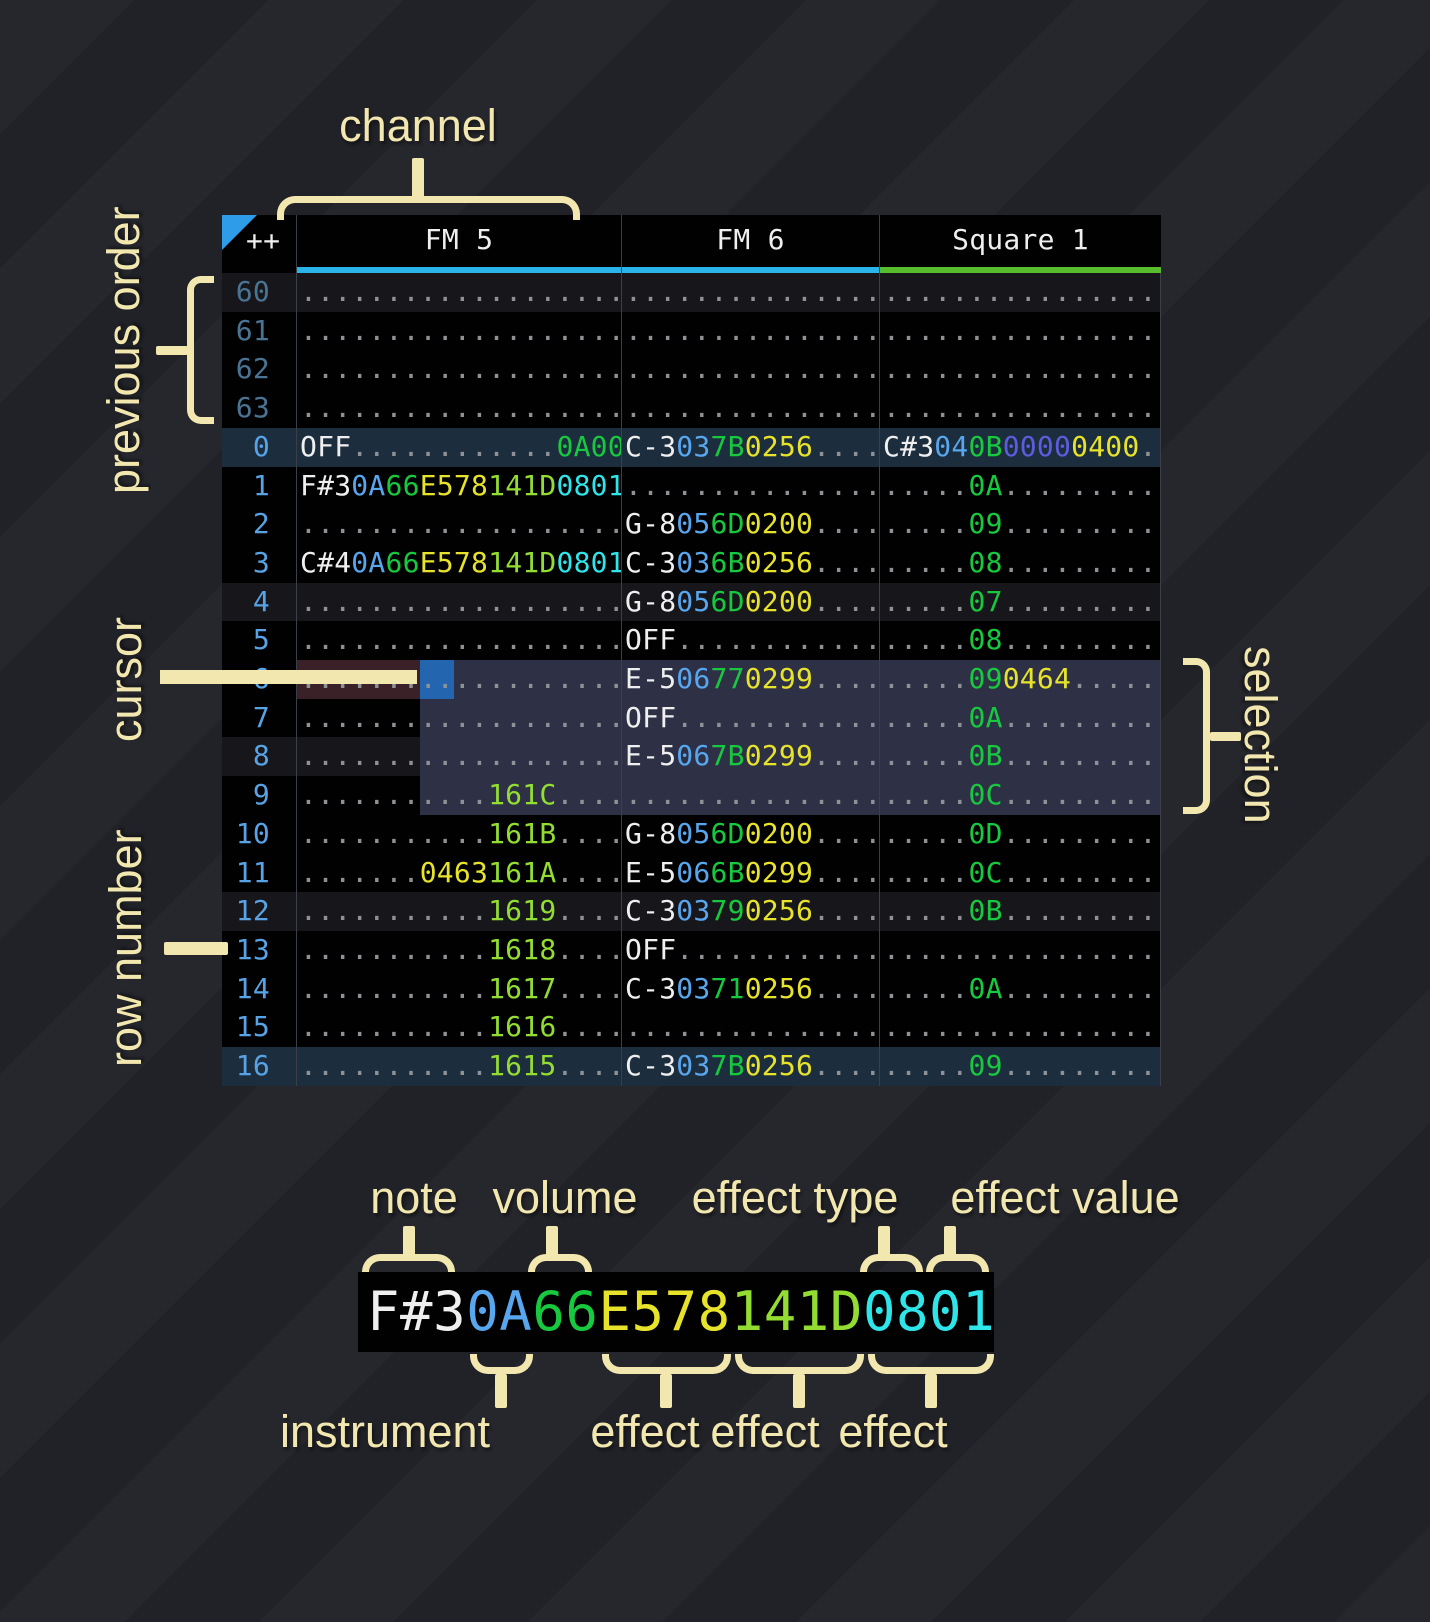 This screenshot has height=1622, width=1430. What do you see at coordinates (259, 447) in the screenshot?
I see `row-number: 0` at bounding box center [259, 447].